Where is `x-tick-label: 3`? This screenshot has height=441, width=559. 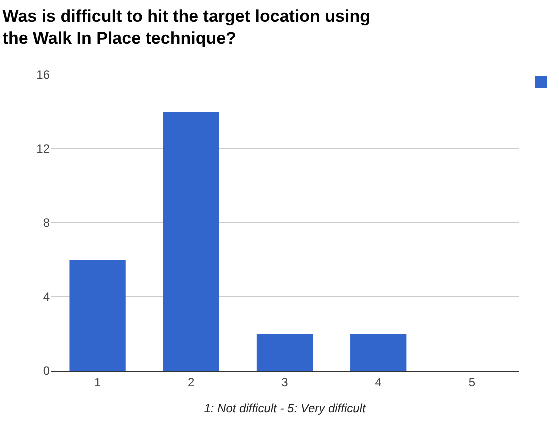
x-tick-label: 3 is located at coordinates (285, 382).